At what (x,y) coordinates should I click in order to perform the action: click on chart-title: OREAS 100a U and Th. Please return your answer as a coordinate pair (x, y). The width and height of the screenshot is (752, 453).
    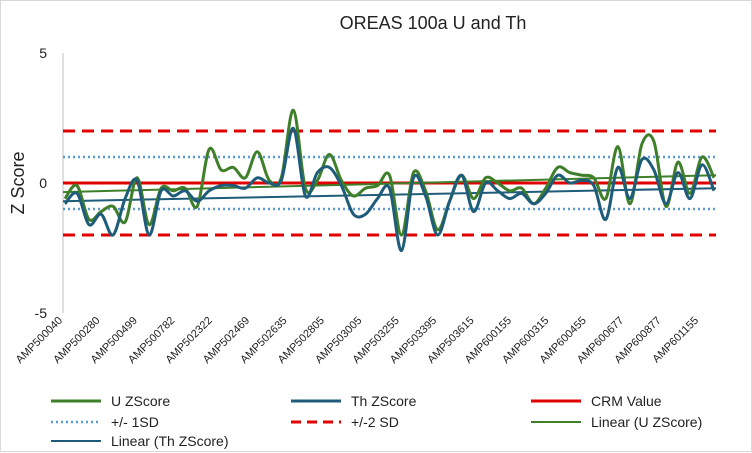
    Looking at the image, I should click on (433, 23).